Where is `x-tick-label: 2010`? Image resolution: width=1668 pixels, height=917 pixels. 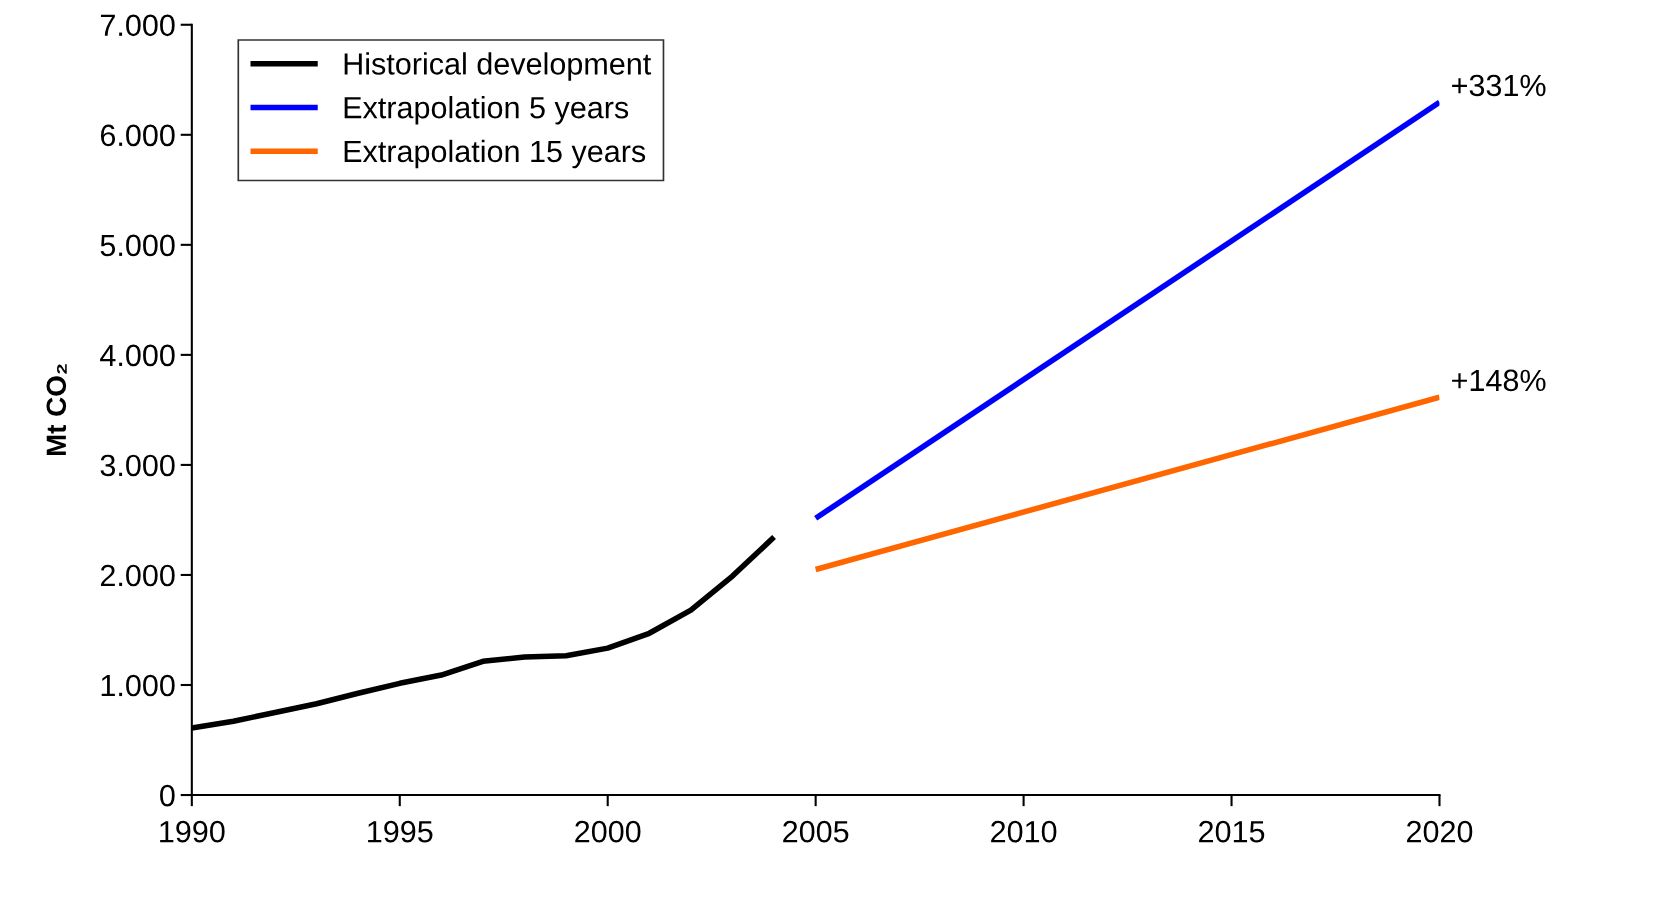 x-tick-label: 2010 is located at coordinates (1024, 831).